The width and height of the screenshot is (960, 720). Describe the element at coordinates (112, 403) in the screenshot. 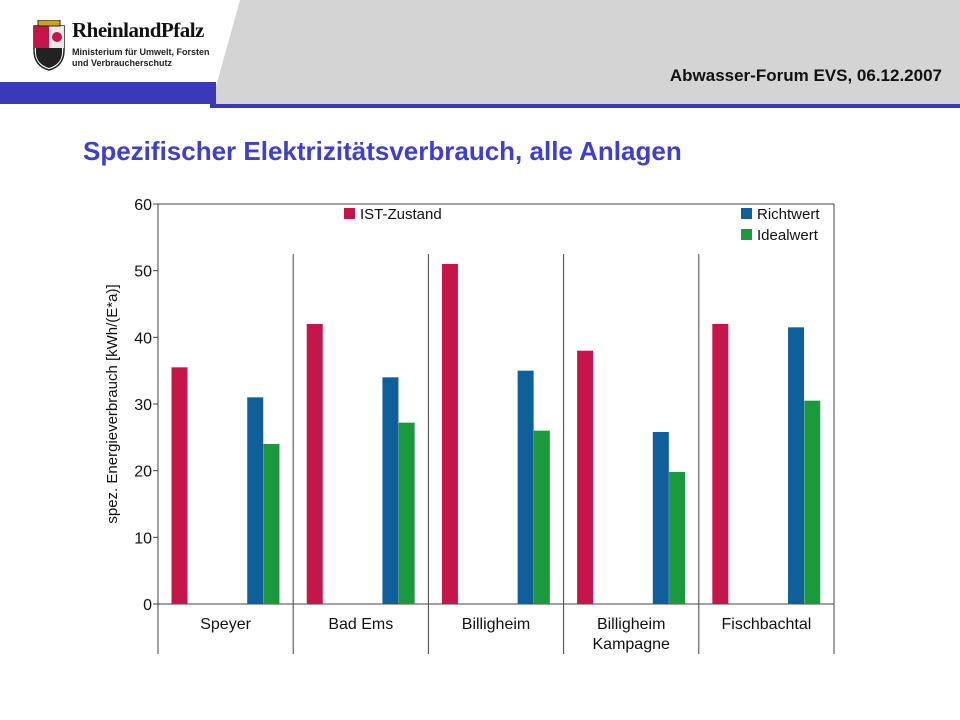

I see `y-axis-label: spez. Energieverbrauch [kWh/(E*a)]` at that location.